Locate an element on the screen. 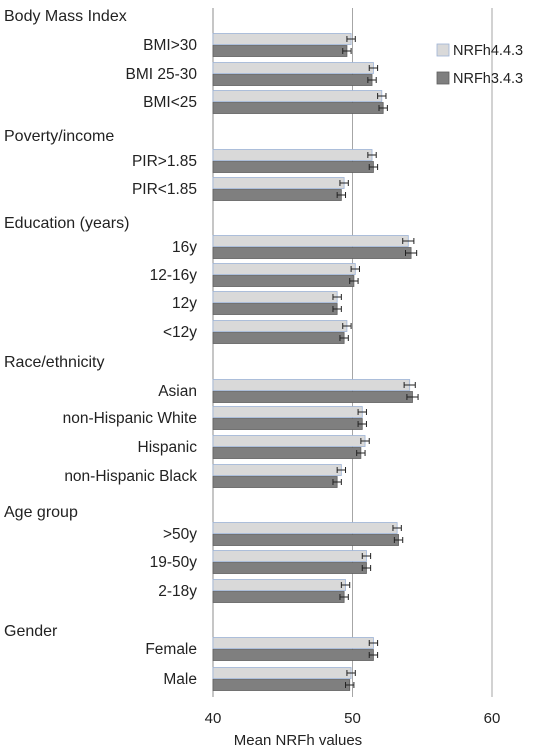 This screenshot has width=536, height=749. category-label: Asian is located at coordinates (177, 391).